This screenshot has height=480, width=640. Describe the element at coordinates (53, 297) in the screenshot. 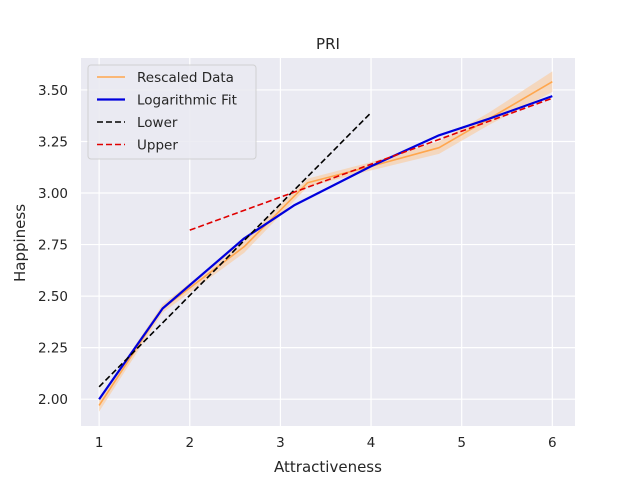

I see `y-tick-label: 2.50` at that location.